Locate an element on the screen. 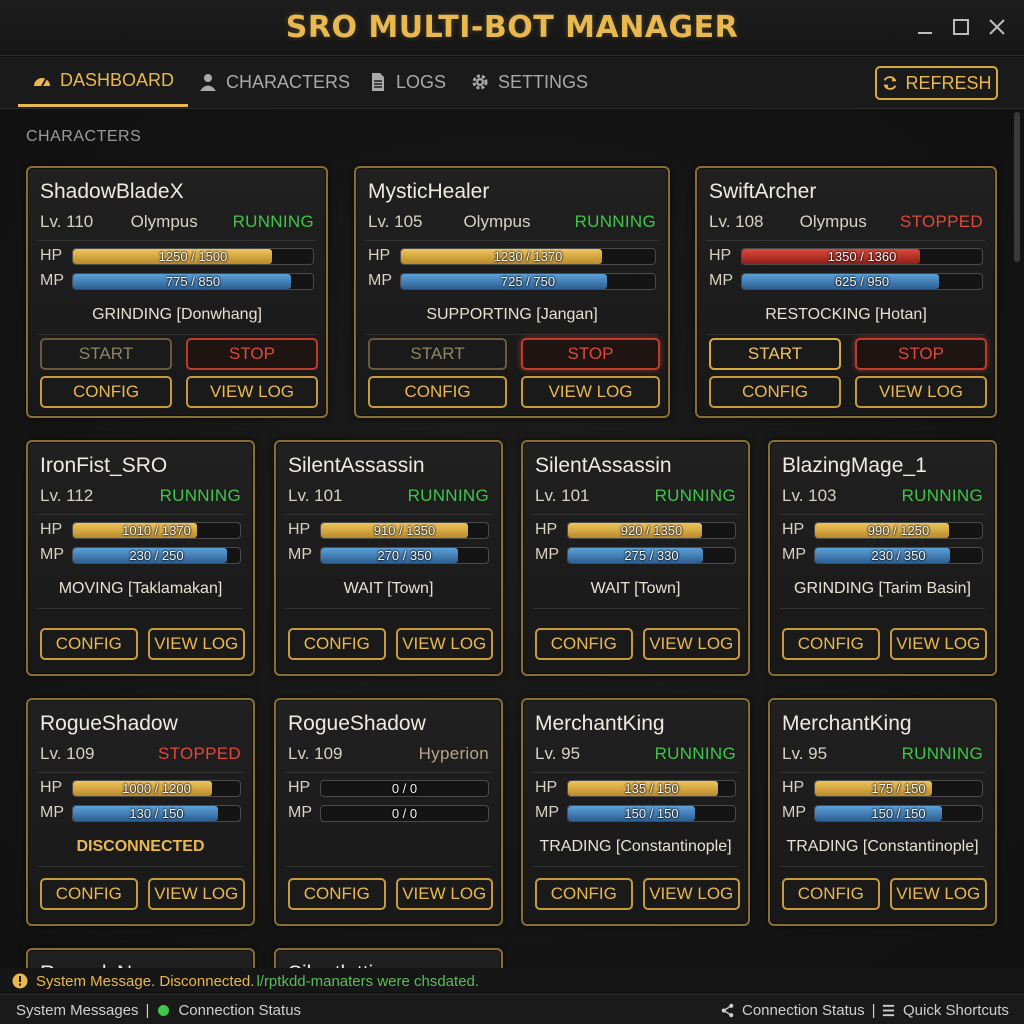  mp-bar: 230 / 350 is located at coordinates (898, 555).